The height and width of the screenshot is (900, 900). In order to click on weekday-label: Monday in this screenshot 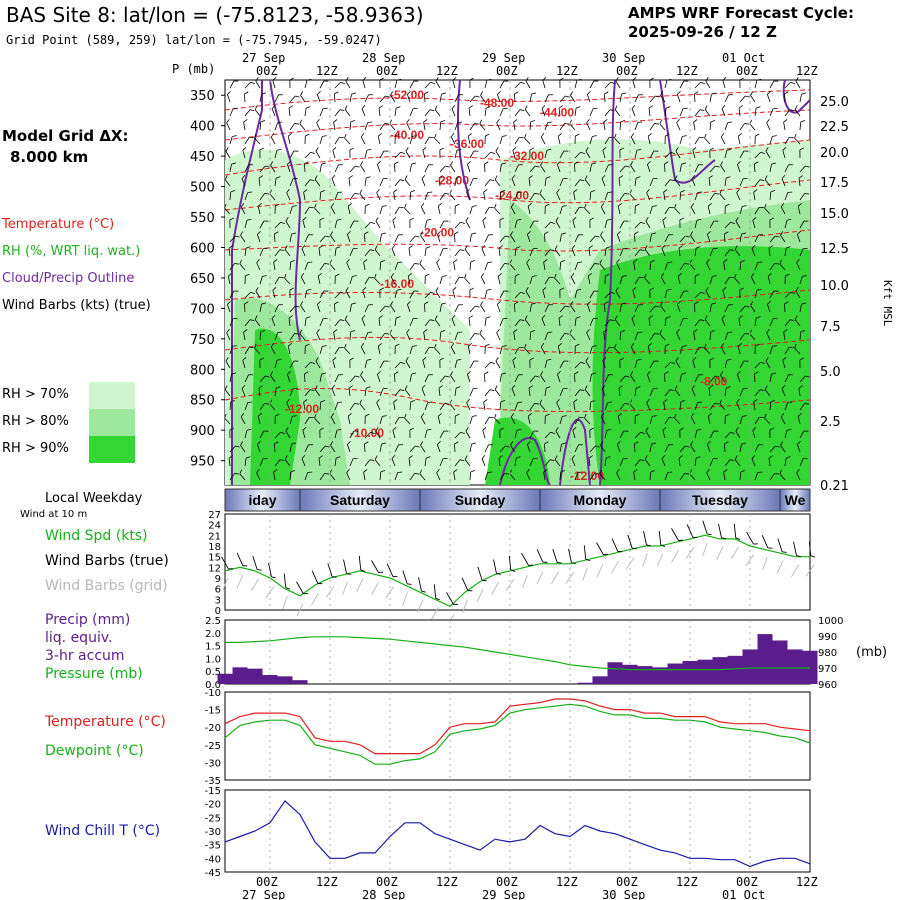, I will do `click(600, 500)`.